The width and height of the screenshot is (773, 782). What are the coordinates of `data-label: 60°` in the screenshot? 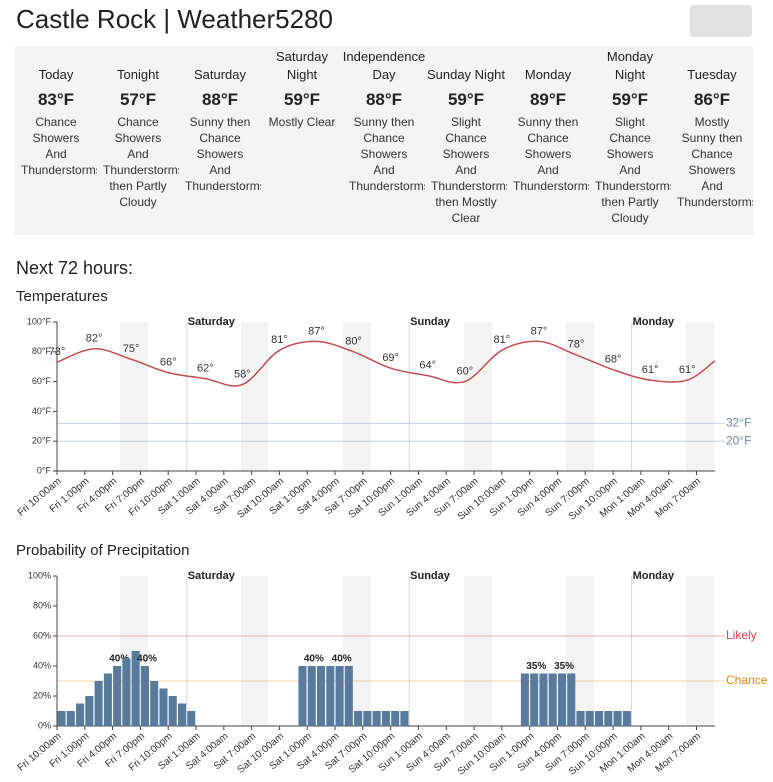 It's located at (464, 372).